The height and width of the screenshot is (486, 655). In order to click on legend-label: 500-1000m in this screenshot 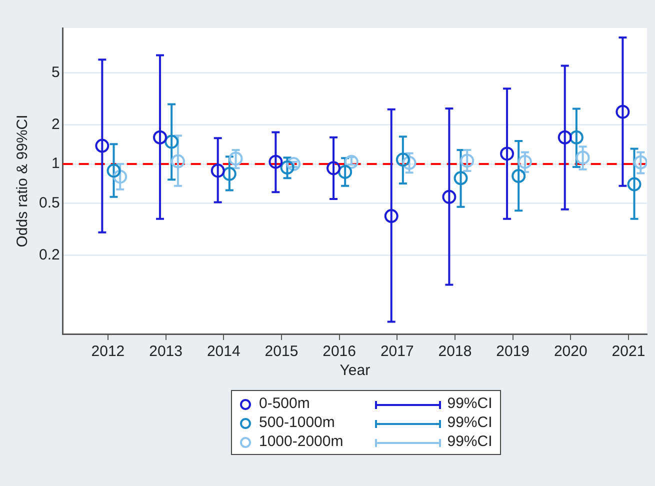, I will do `click(297, 422)`.